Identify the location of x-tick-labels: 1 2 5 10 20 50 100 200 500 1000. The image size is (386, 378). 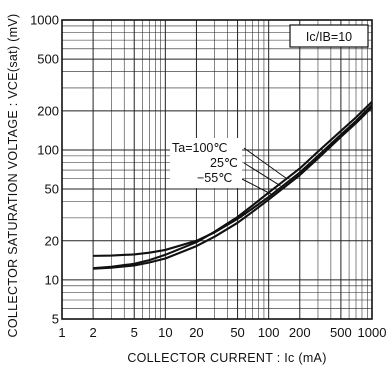
(222, 332).